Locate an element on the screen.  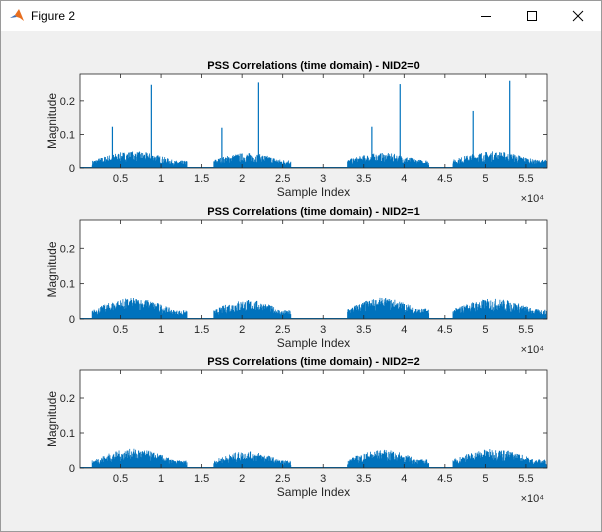
close-icon is located at coordinates (578, 16).